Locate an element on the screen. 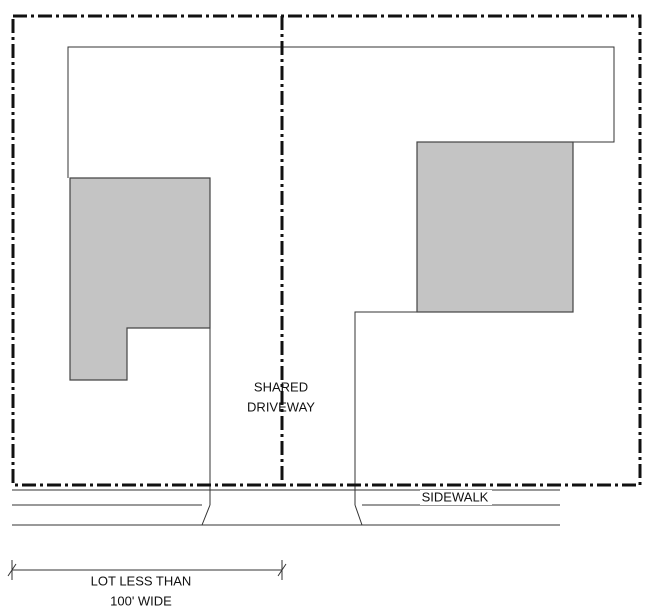 This screenshot has width=662, height=611. driveway-label: DRIVEWAY is located at coordinates (281, 406).